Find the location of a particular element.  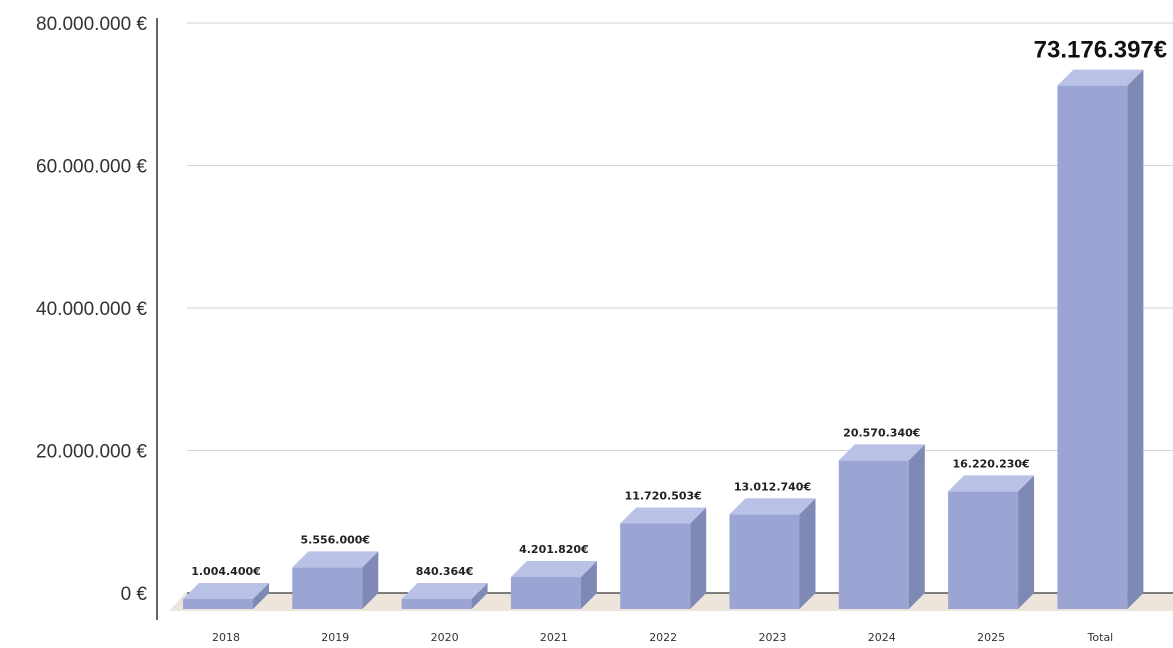

bar-2025 is located at coordinates (991, 542).